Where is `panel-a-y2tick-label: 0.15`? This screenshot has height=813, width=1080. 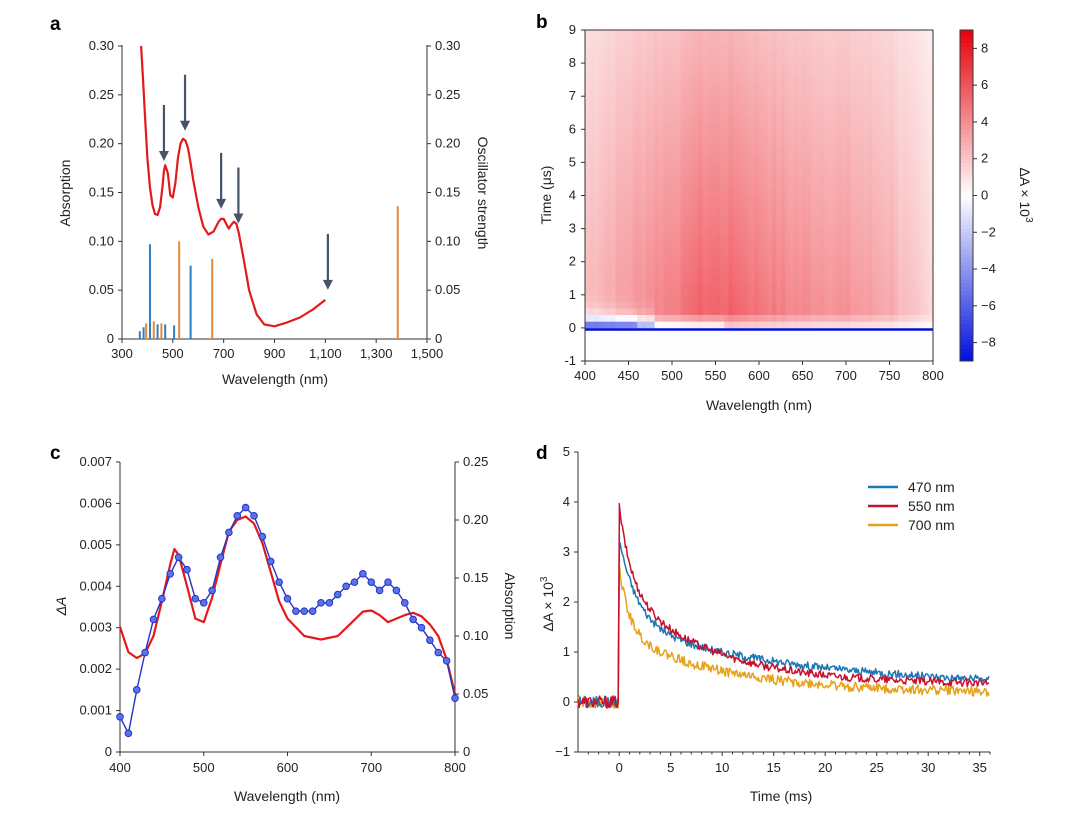
panel-a-y2tick-label: 0.15 is located at coordinates (447, 192).